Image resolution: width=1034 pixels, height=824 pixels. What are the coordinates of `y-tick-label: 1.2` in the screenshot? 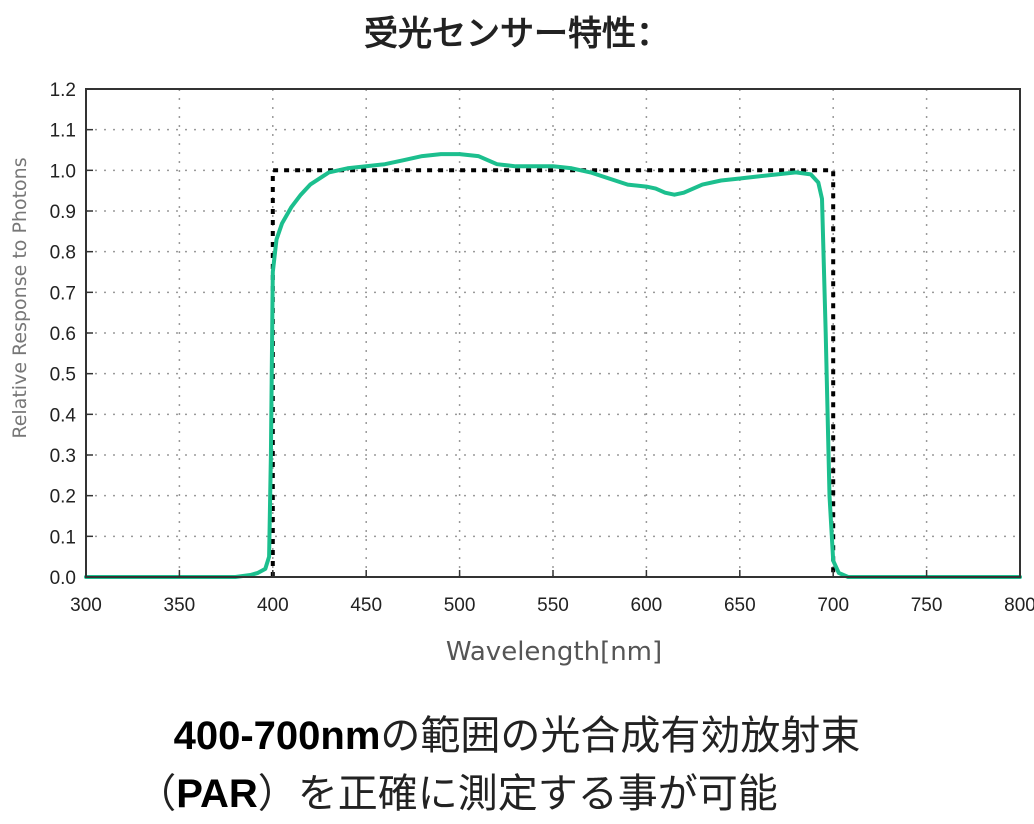 It's located at (63, 90).